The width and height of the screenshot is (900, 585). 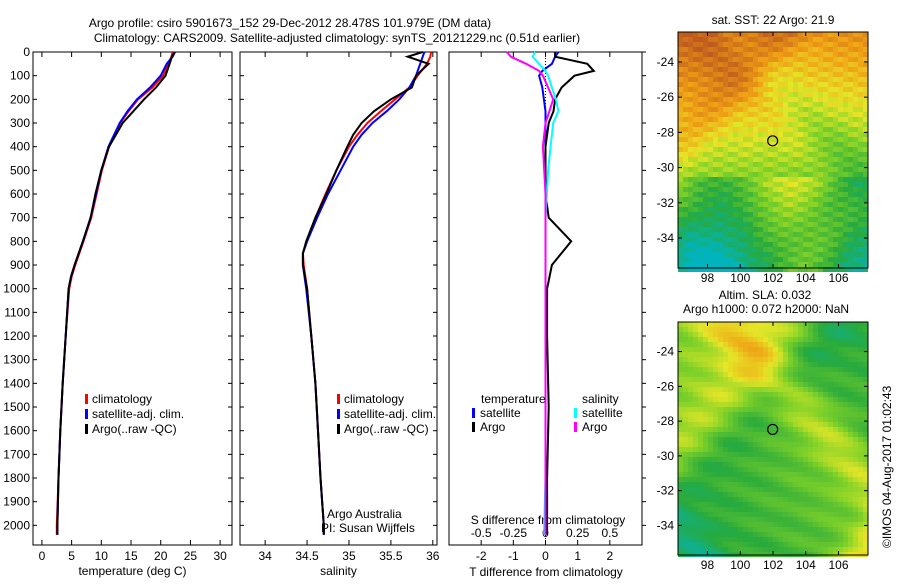 I want to click on sst-map-ytick-label: -34, so click(x=666, y=238).